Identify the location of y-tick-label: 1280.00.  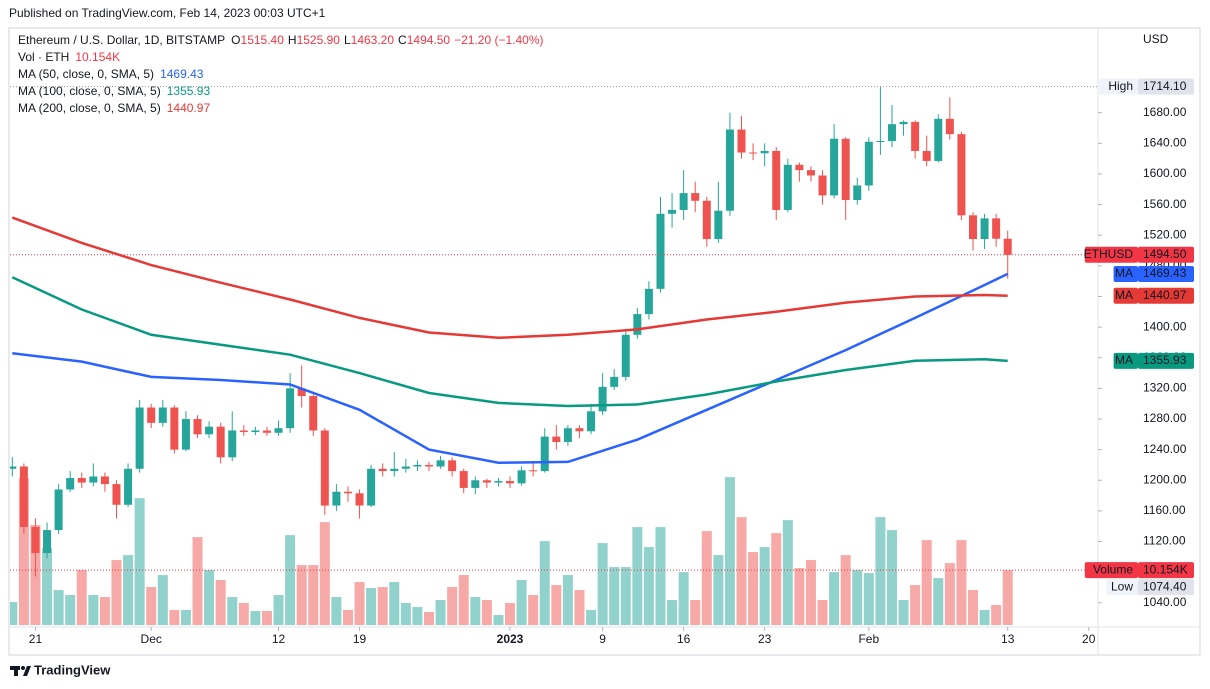
(1165, 418).